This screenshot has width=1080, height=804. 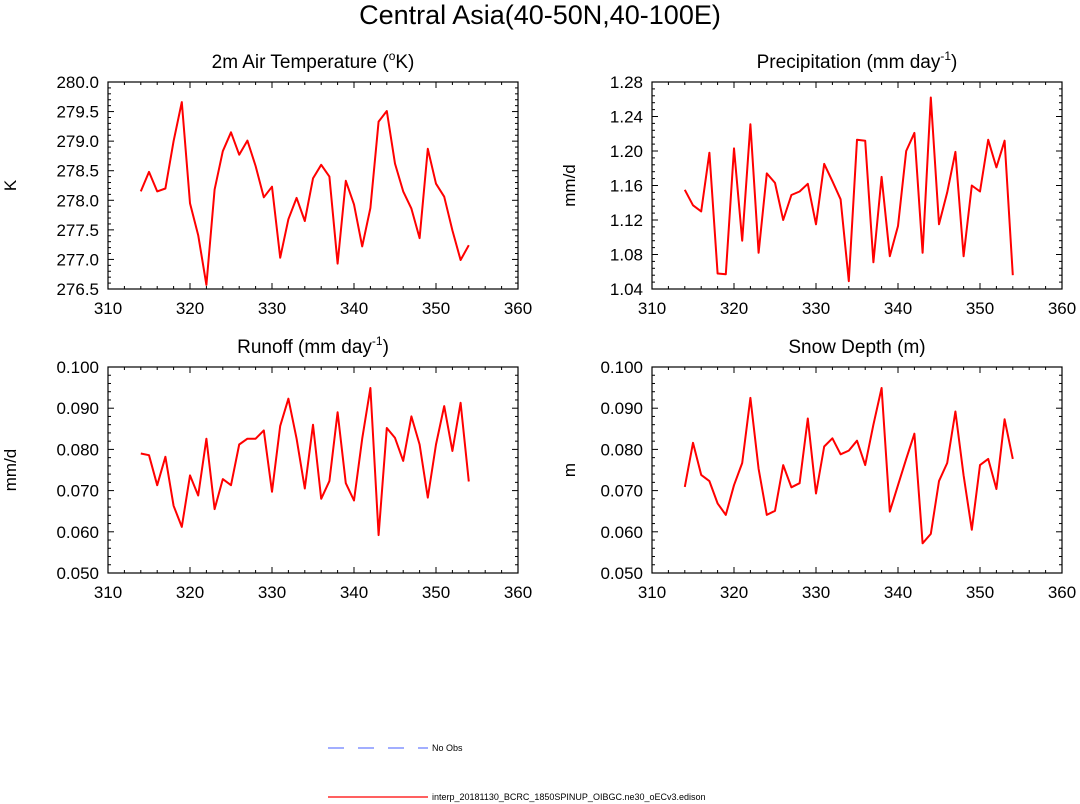 What do you see at coordinates (626, 82) in the screenshot?
I see `y-tick-label: 1.28` at bounding box center [626, 82].